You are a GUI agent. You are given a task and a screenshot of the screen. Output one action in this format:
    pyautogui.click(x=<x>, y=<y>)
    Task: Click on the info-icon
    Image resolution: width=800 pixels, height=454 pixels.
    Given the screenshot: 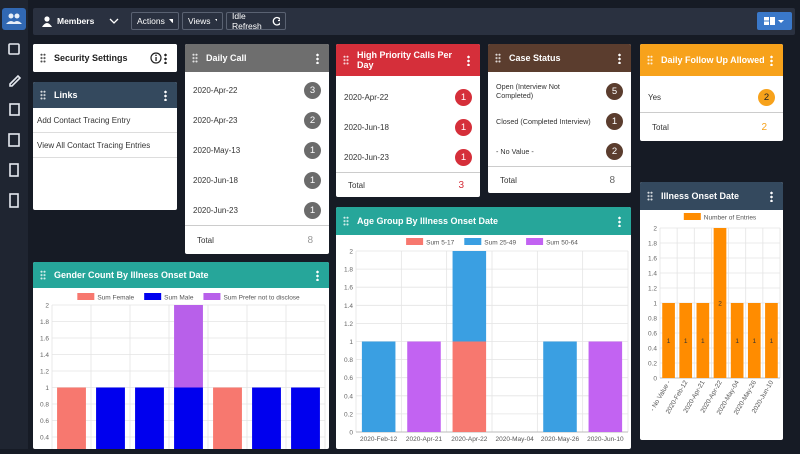 What is the action you would take?
    pyautogui.click(x=157, y=58)
    